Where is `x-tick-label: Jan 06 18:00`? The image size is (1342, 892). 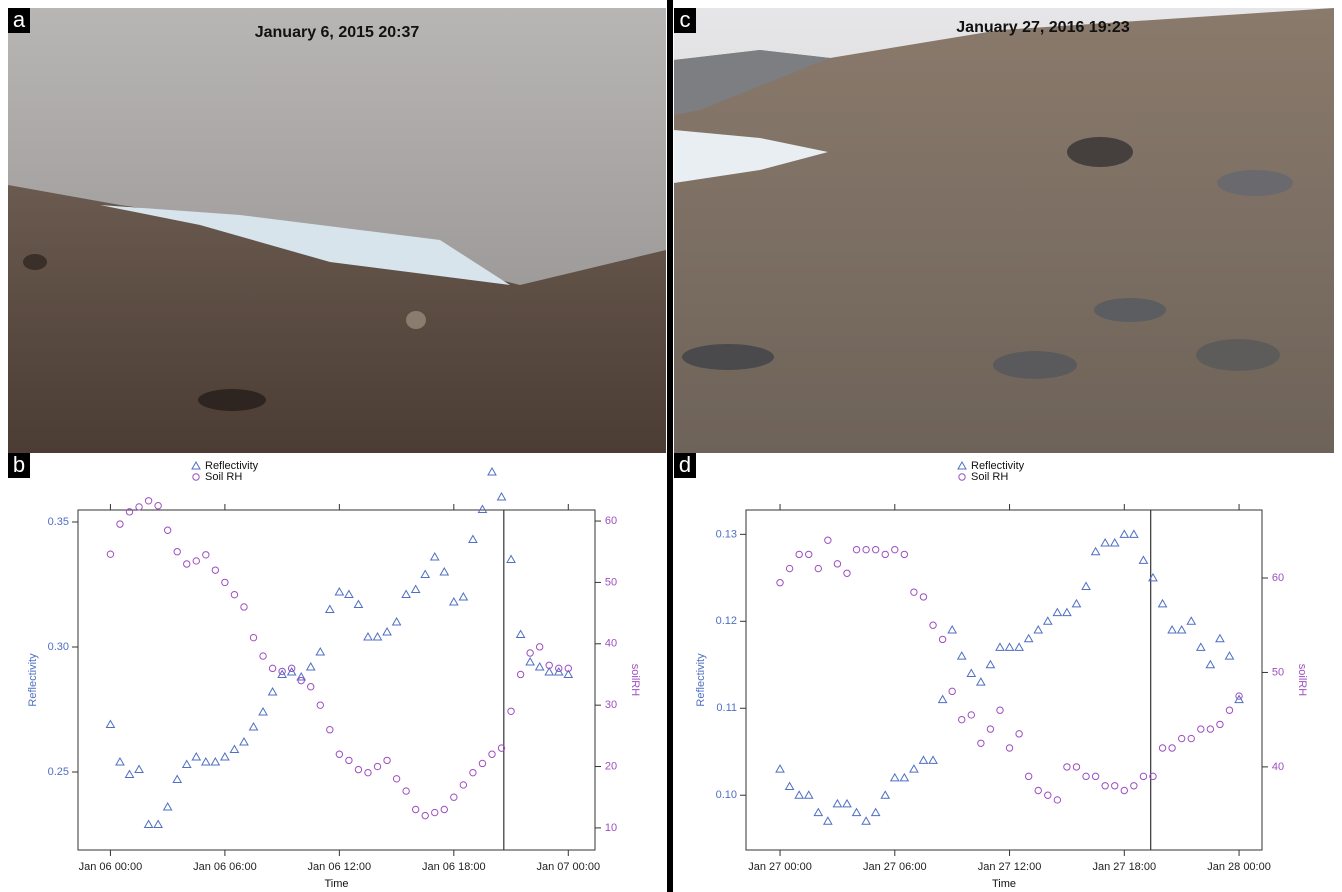
x-tick-label: Jan 06 18:00 is located at coordinates (454, 867).